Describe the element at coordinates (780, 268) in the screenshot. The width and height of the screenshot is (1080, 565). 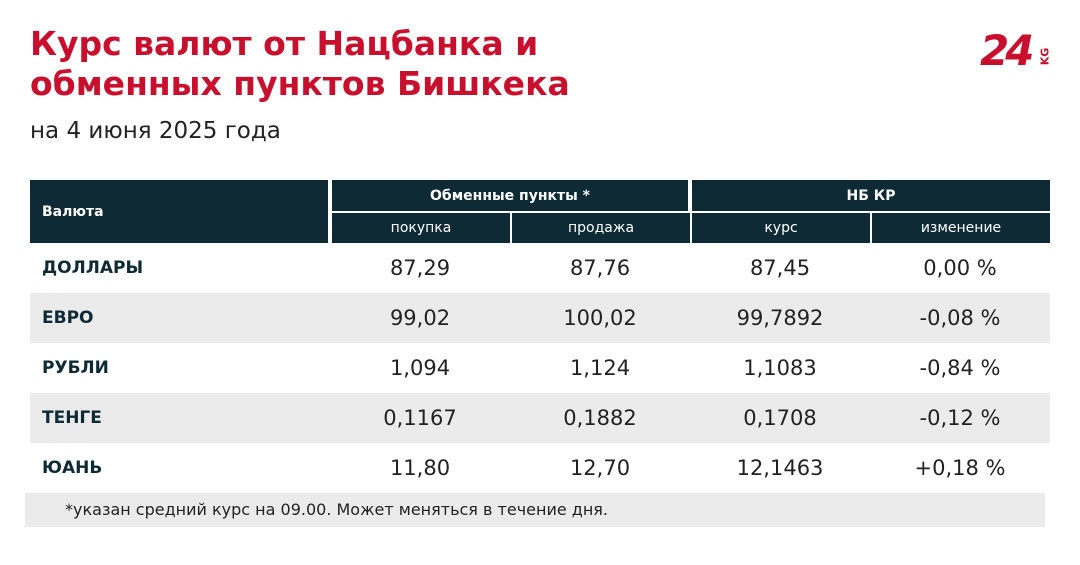
I see `value-cell: 87,45` at that location.